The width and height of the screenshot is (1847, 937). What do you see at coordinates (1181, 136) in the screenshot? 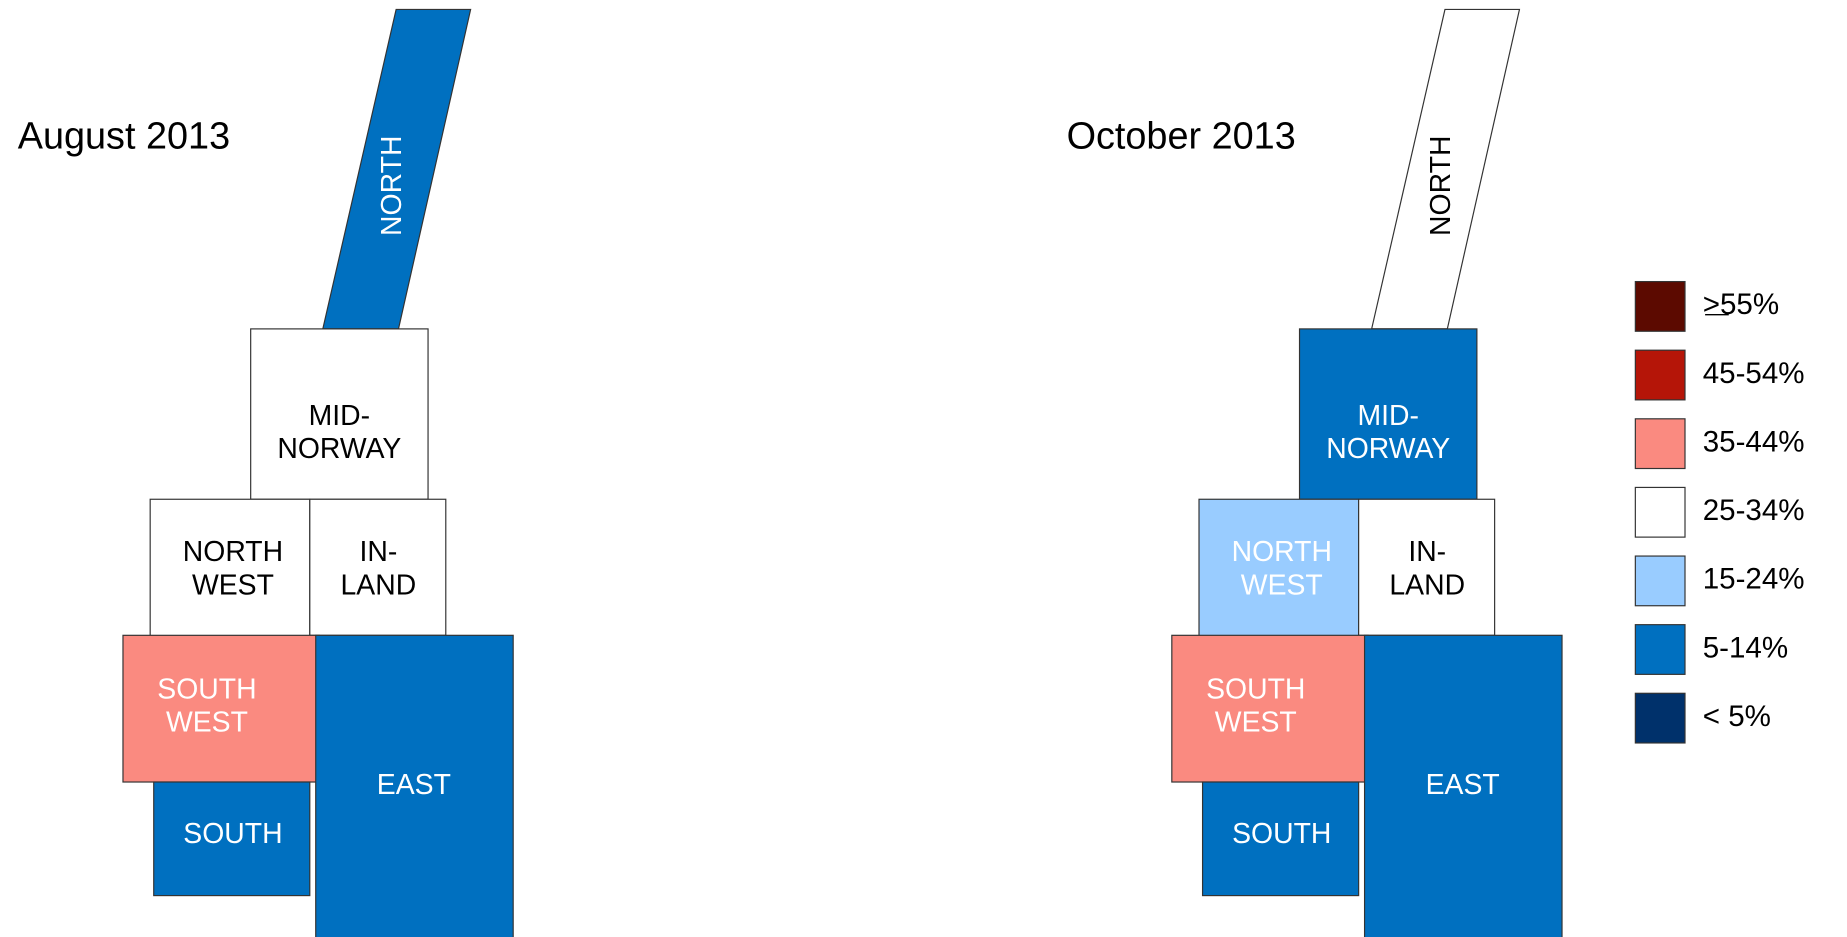
I see `map-title: October 2013` at bounding box center [1181, 136].